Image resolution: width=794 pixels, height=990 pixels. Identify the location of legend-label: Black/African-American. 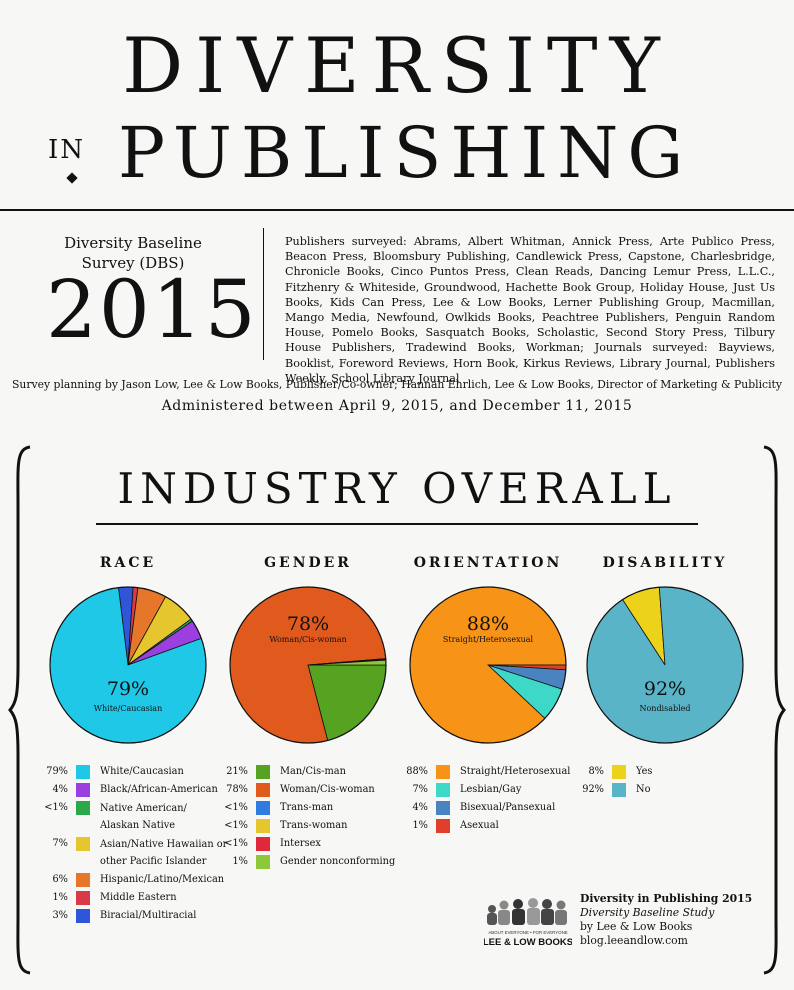
(159, 789).